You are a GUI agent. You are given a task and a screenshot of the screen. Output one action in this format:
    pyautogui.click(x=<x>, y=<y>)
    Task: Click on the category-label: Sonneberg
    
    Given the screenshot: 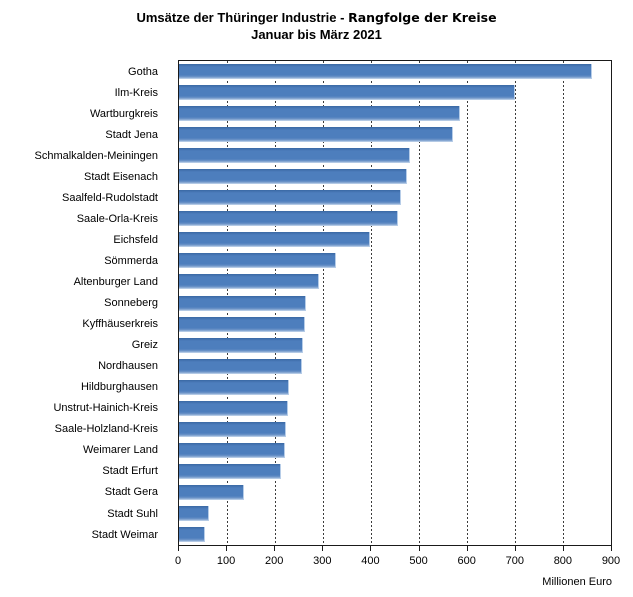 What is the action you would take?
    pyautogui.click(x=131, y=303)
    